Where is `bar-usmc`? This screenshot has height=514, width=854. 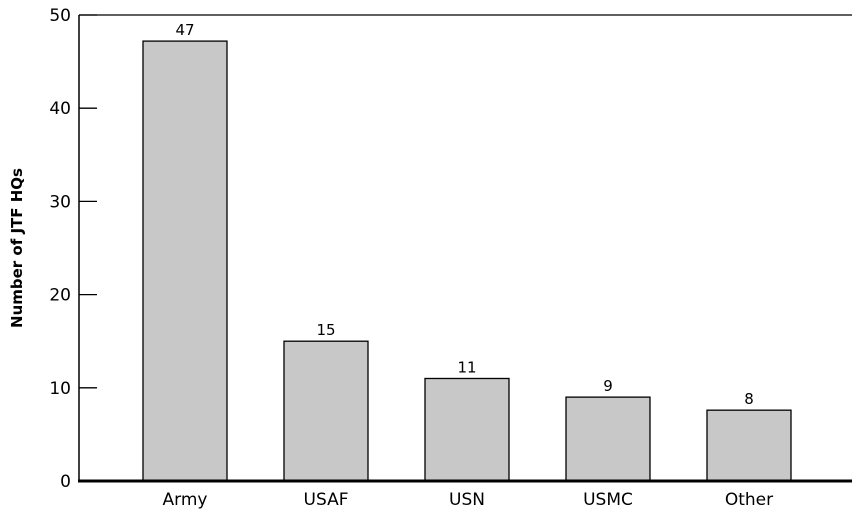
bar-usmc is located at coordinates (608, 439).